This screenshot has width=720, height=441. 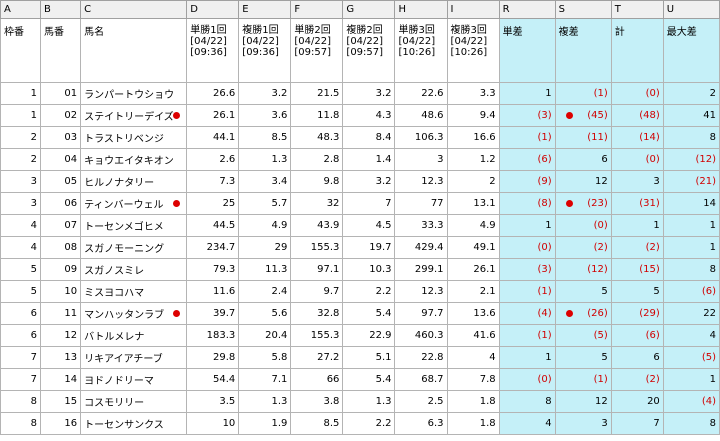 I want to click on column-letter: R, so click(x=527, y=9).